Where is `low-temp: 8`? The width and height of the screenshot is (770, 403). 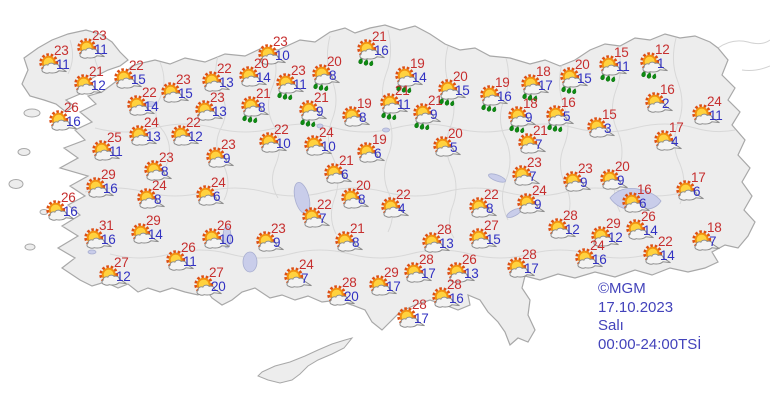 low-temp: 8 is located at coordinates (490, 208).